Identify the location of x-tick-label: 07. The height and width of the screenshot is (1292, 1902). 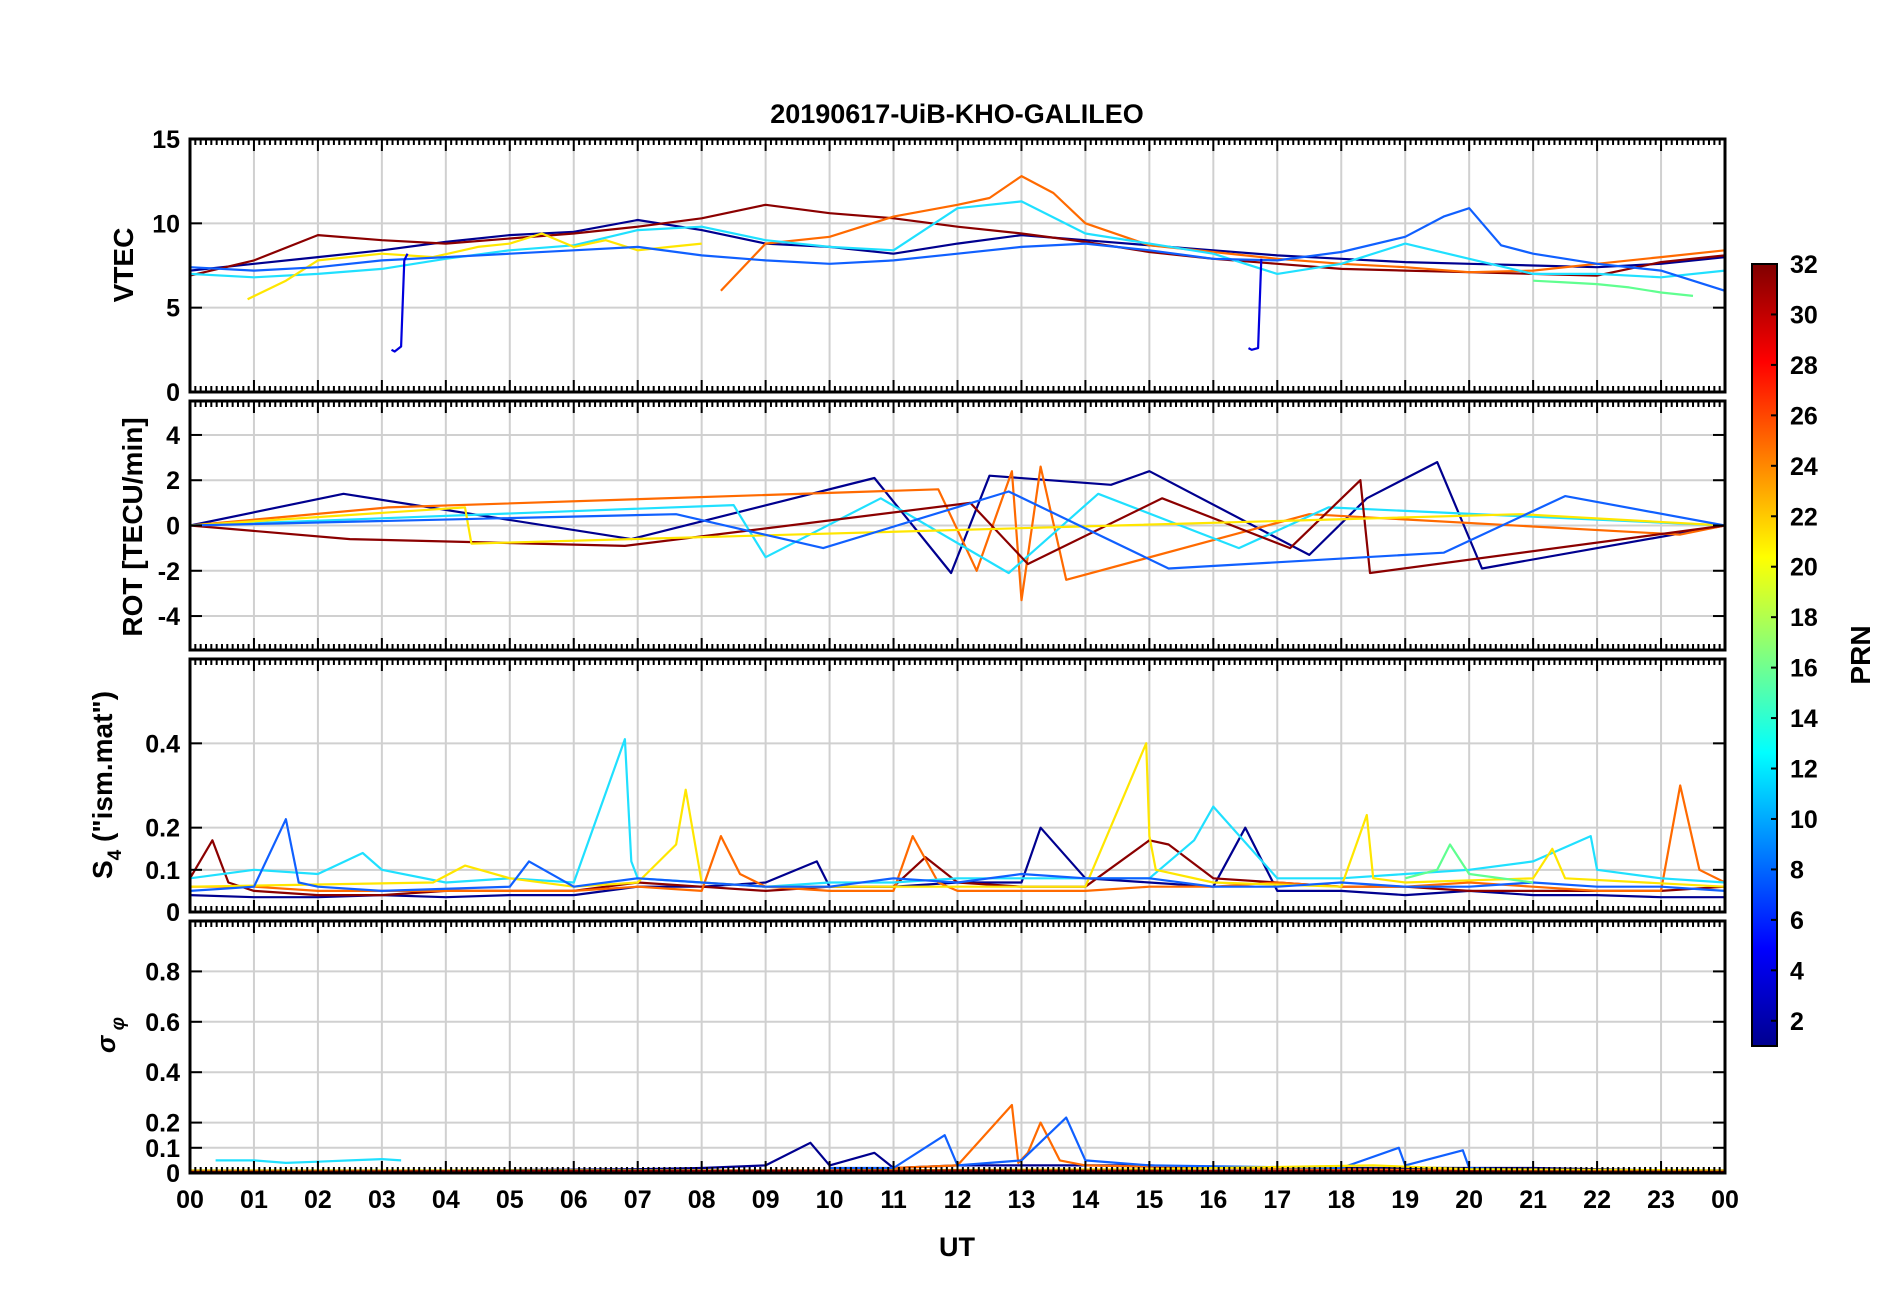
(638, 1200).